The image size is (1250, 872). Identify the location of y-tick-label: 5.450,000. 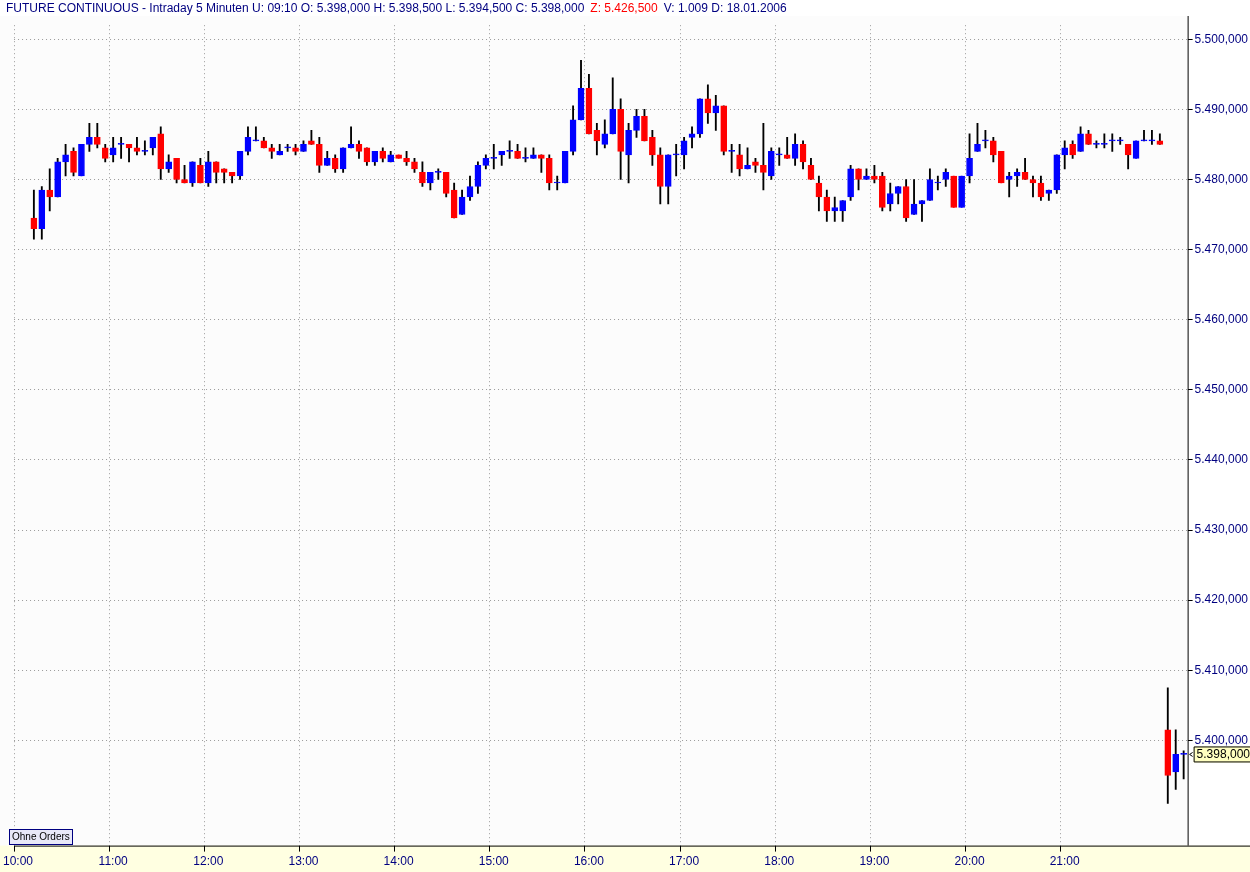
(1221, 389).